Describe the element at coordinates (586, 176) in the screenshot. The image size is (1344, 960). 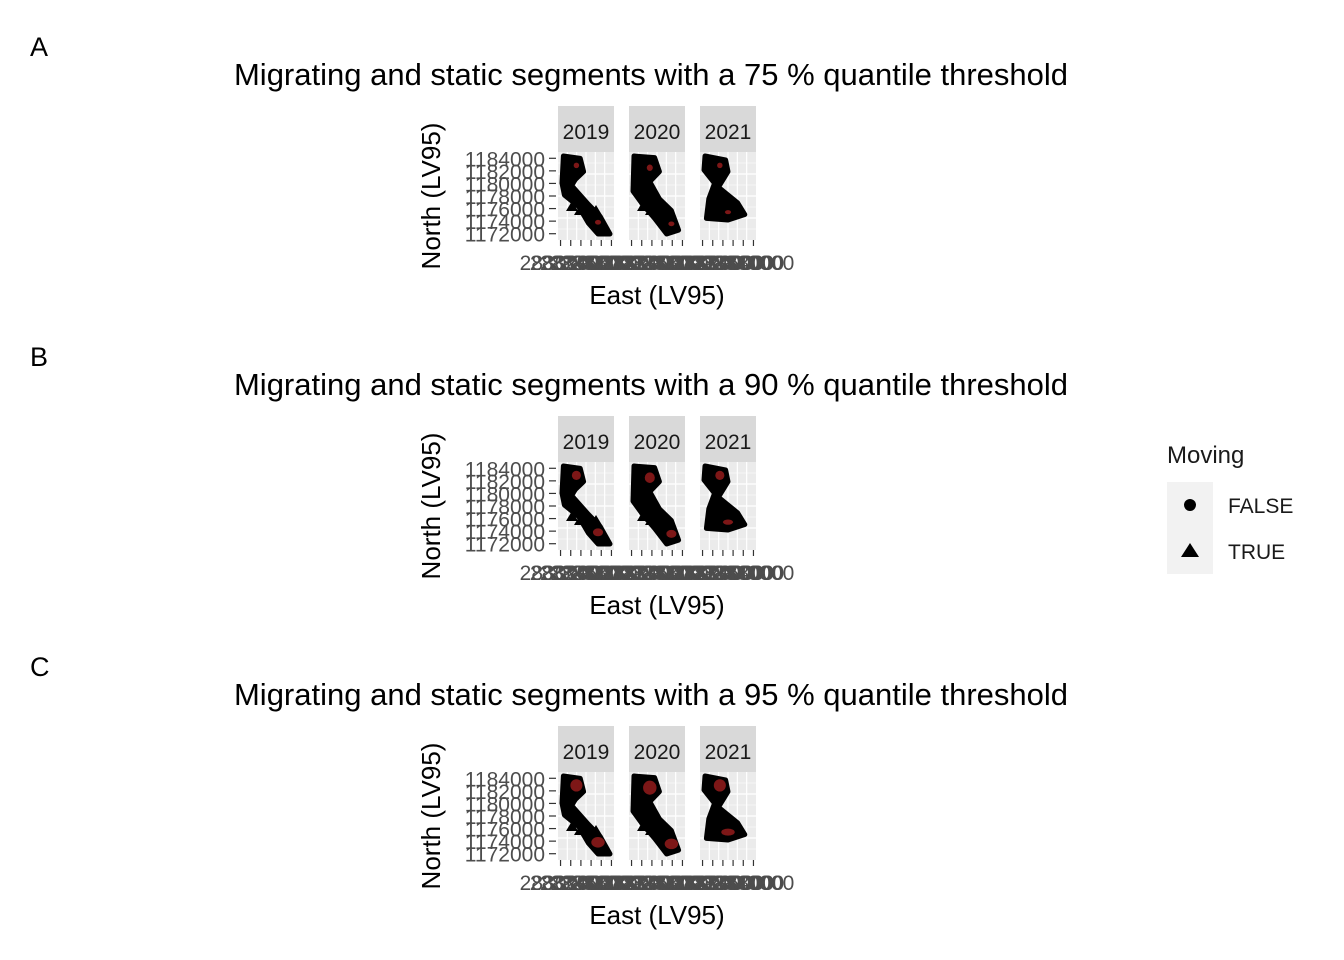
I see `facet-2019: 2019` at that location.